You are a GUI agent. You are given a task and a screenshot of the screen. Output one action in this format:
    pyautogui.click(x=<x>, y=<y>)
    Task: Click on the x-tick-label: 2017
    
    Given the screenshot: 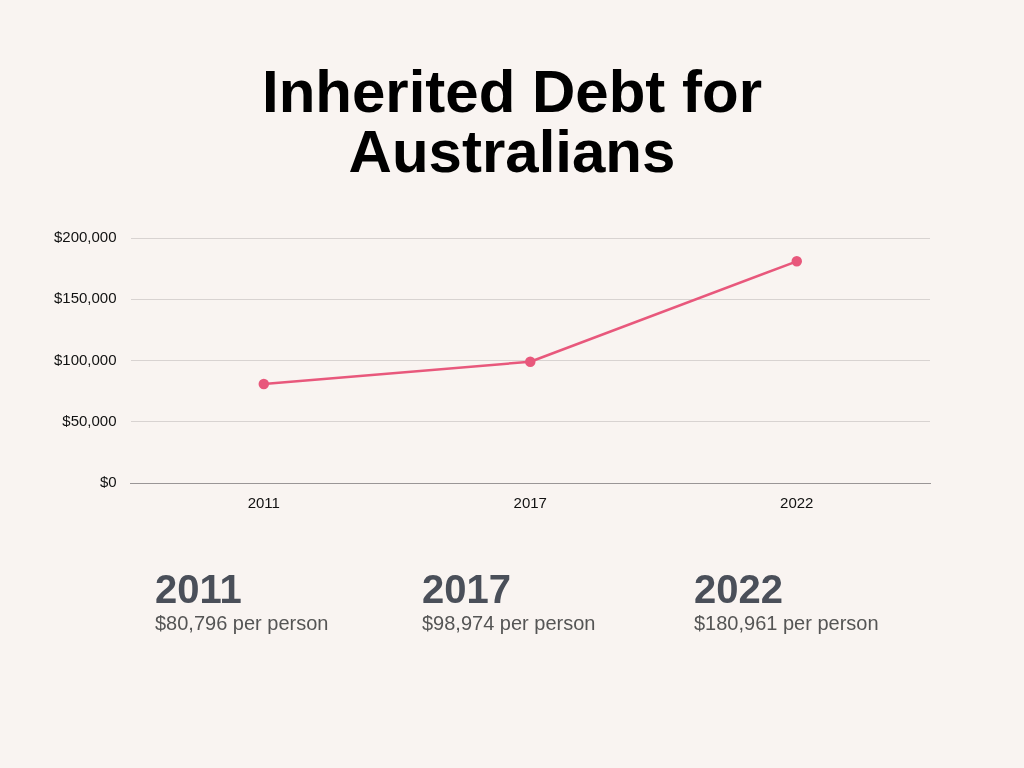 What is the action you would take?
    pyautogui.click(x=530, y=503)
    